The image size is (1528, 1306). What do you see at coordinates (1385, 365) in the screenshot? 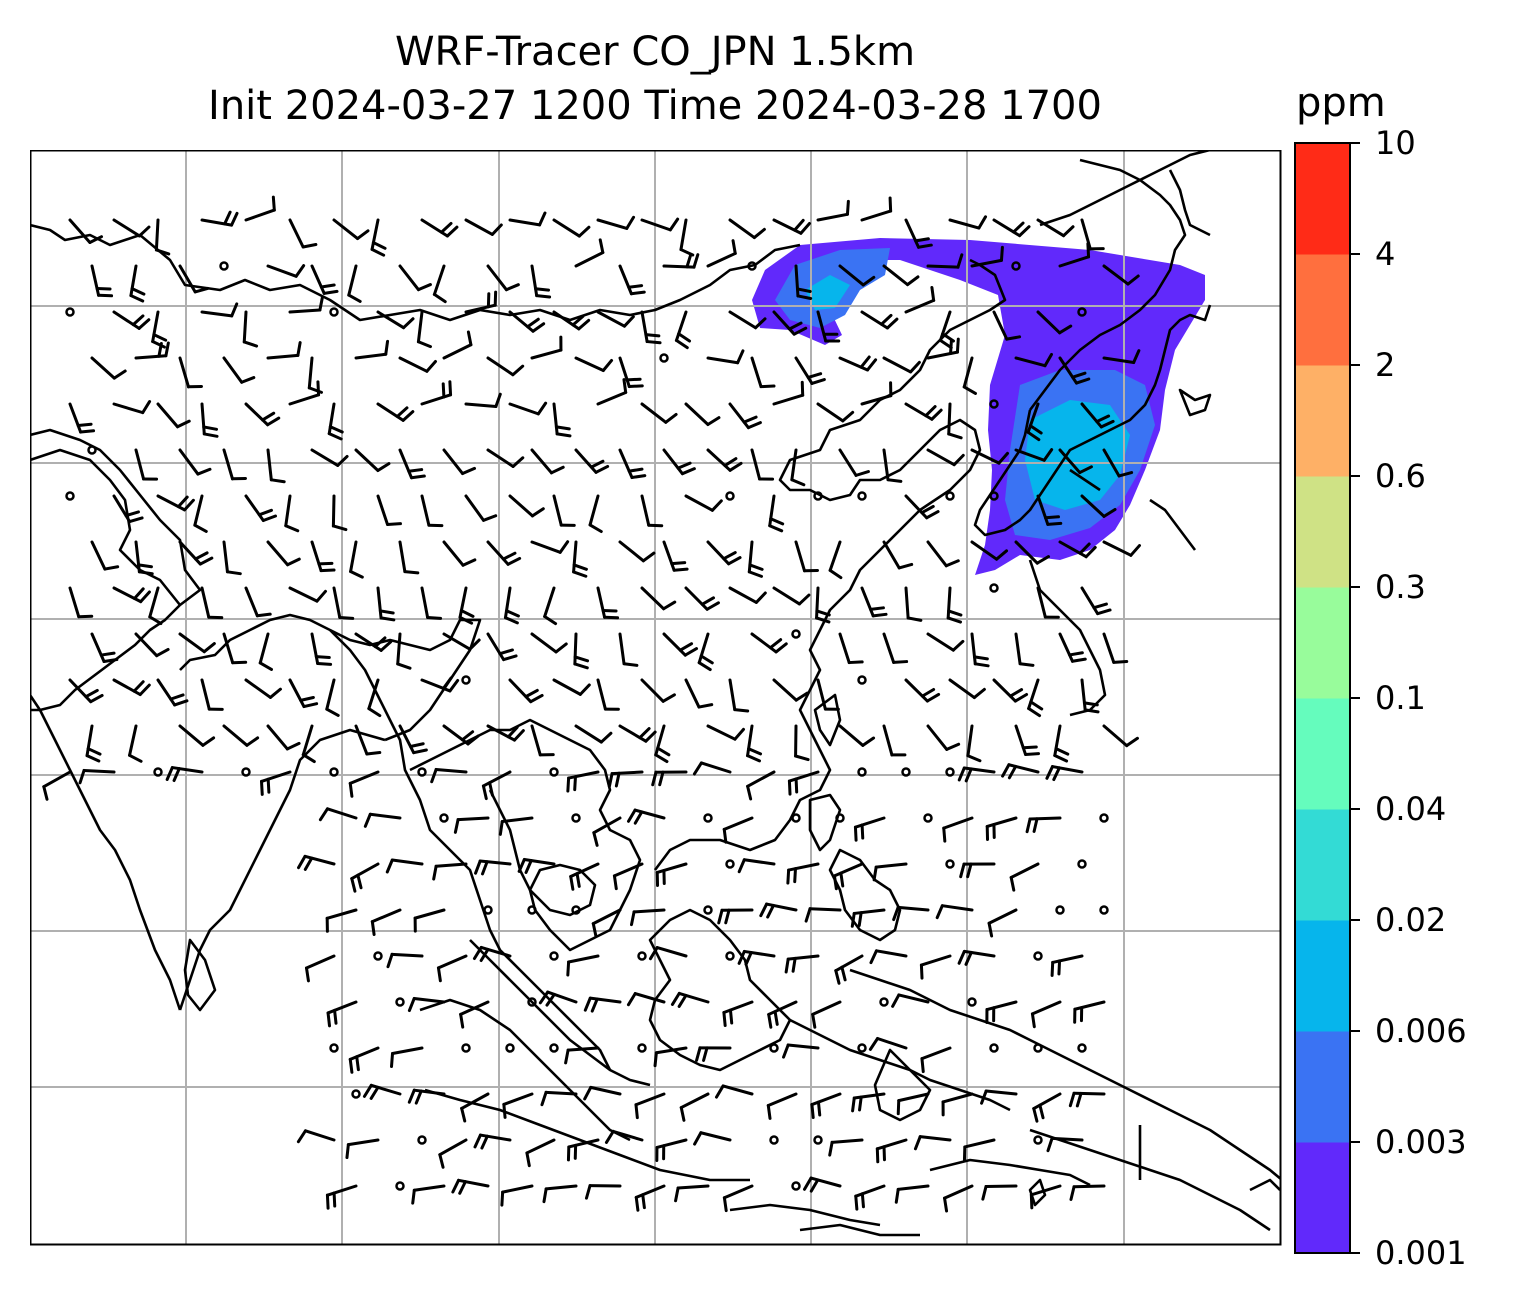
I see `colorbar-tick-label: 2` at bounding box center [1385, 365].